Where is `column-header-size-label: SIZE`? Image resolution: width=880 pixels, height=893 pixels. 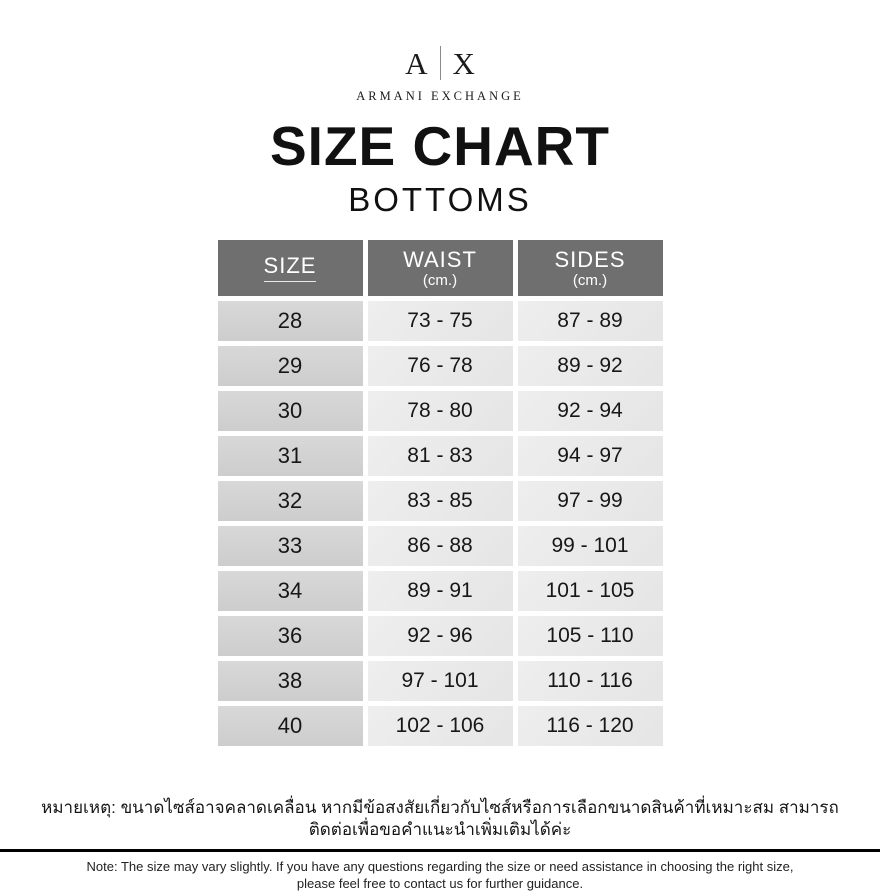 column-header-size-label: SIZE is located at coordinates (290, 268).